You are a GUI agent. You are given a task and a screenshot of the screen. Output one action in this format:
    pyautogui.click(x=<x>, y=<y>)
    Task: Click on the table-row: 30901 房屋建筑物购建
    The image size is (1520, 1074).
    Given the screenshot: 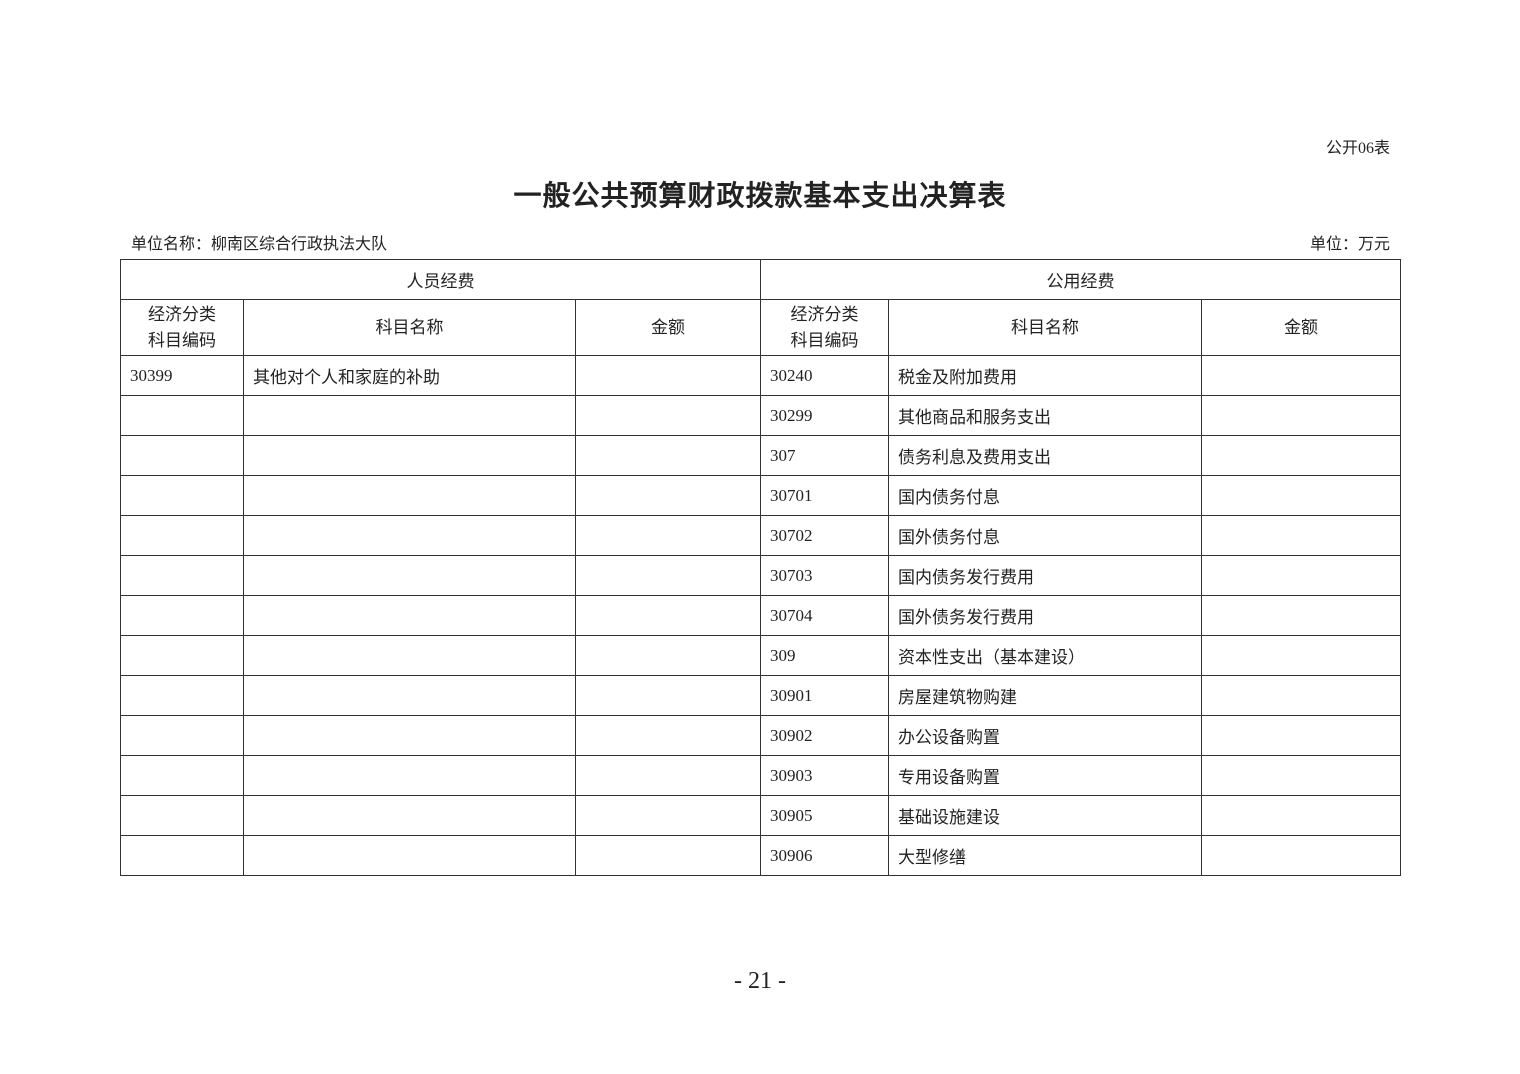 What is the action you would take?
    pyautogui.click(x=760, y=695)
    